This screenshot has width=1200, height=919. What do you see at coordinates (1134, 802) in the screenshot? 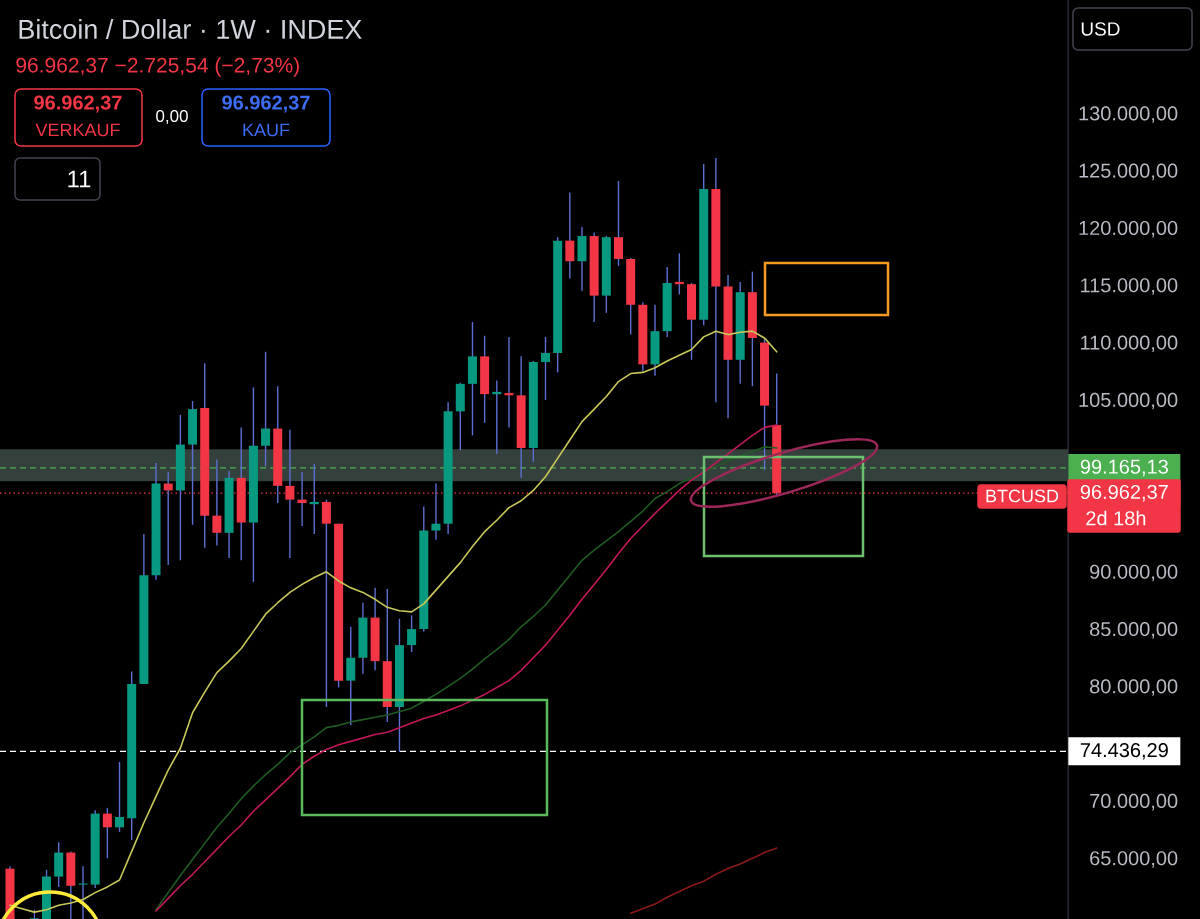
I see `y-tick-label: 70.000,00` at bounding box center [1134, 802].